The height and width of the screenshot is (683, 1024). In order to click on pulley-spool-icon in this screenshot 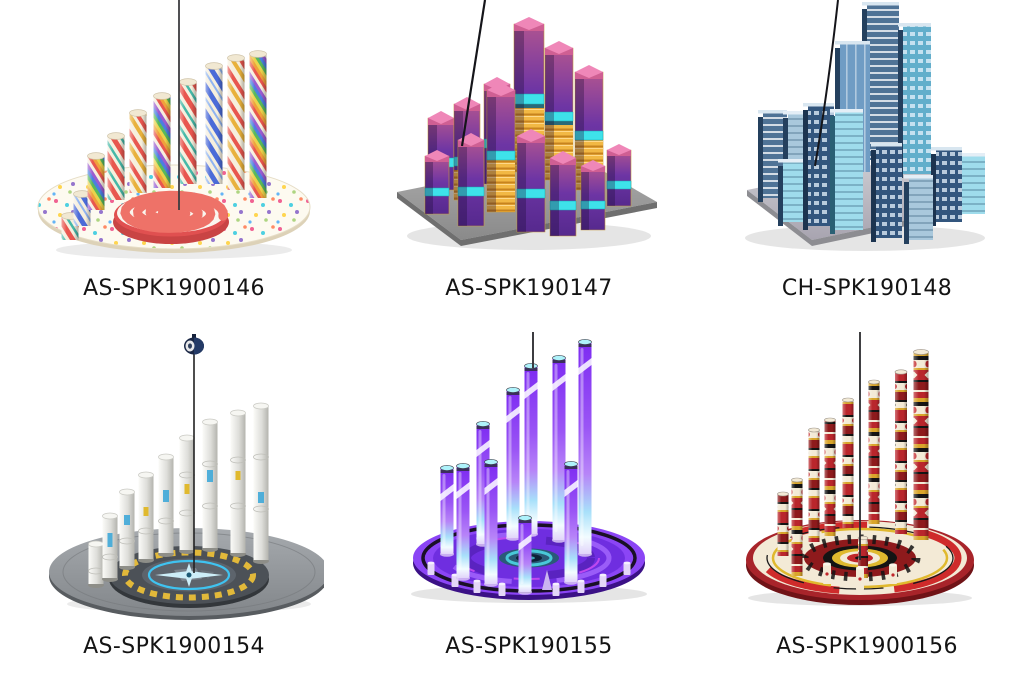, I will do `click(194, 344)`.